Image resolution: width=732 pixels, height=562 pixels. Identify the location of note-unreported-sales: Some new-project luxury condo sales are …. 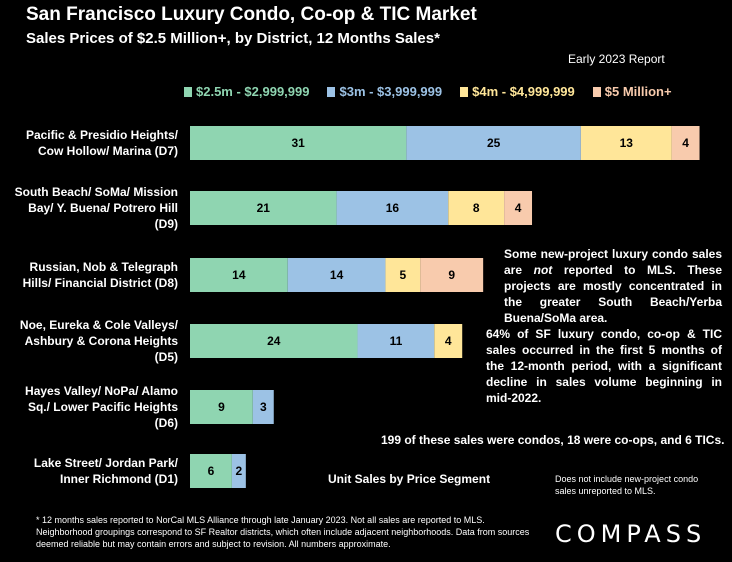
(613, 286).